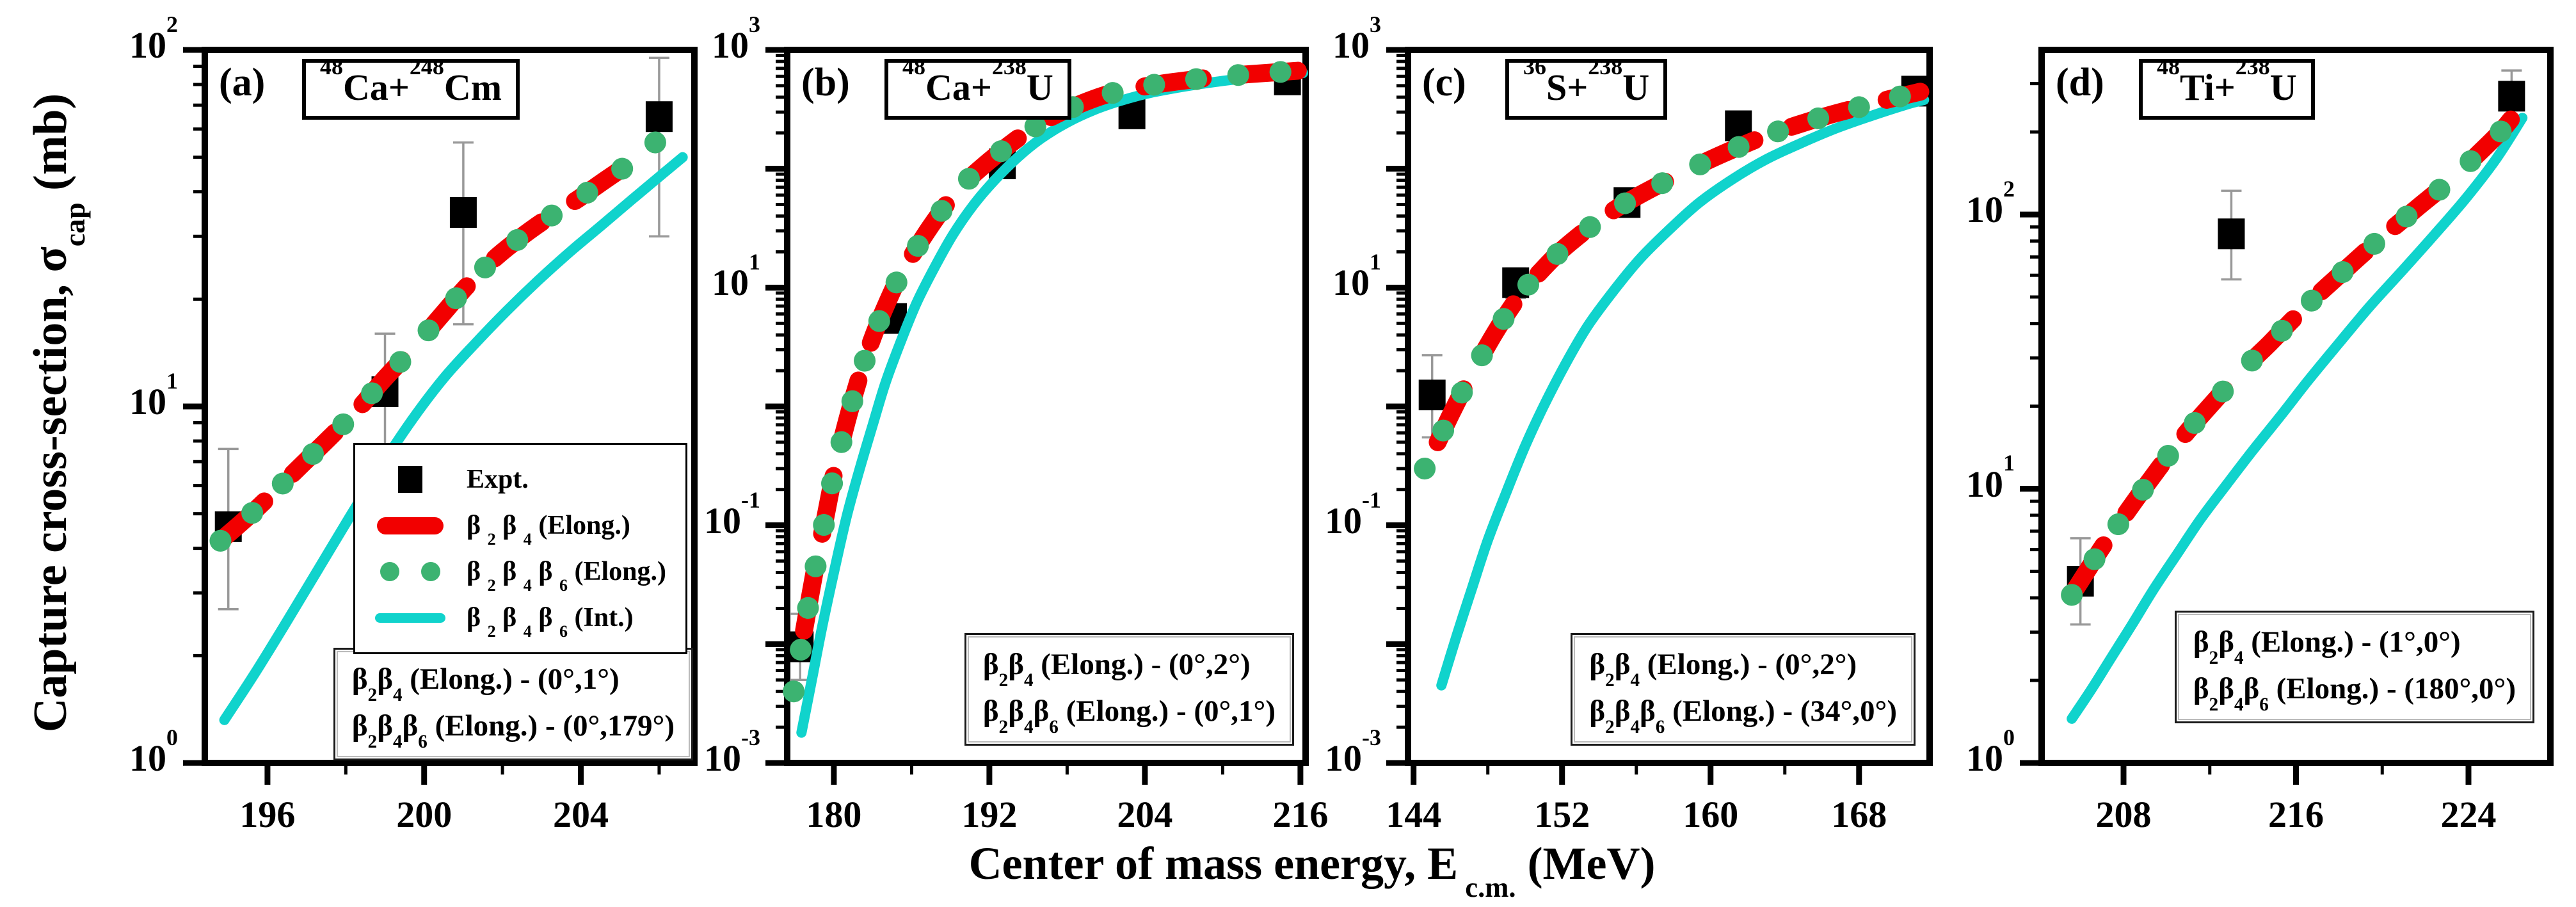 The image size is (2576, 907). Describe the element at coordinates (1444, 82) in the screenshot. I see `panel-letter-c: (c)` at that location.